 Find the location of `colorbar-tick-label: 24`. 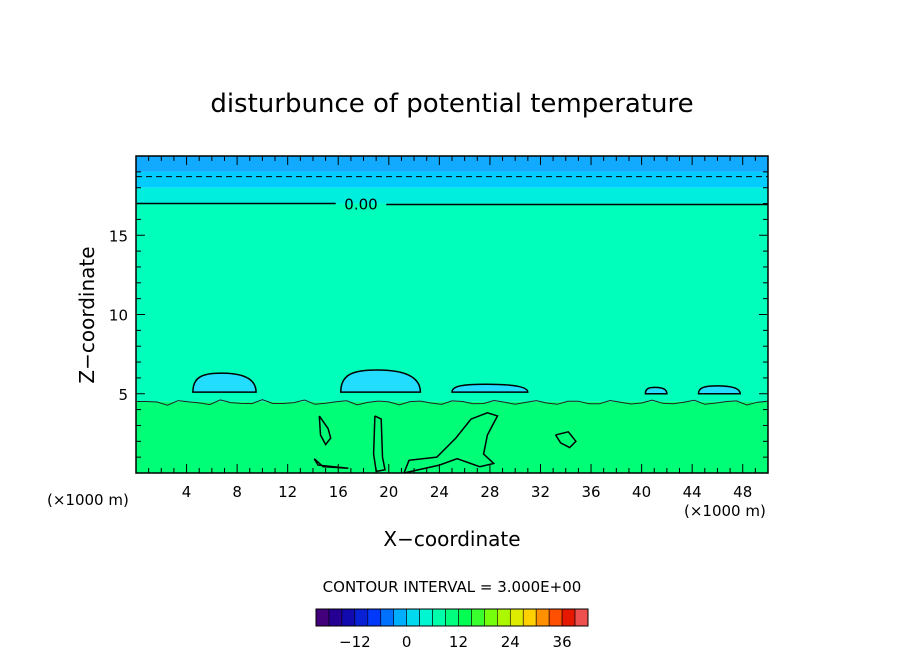

colorbar-tick-label: 24 is located at coordinates (510, 642).